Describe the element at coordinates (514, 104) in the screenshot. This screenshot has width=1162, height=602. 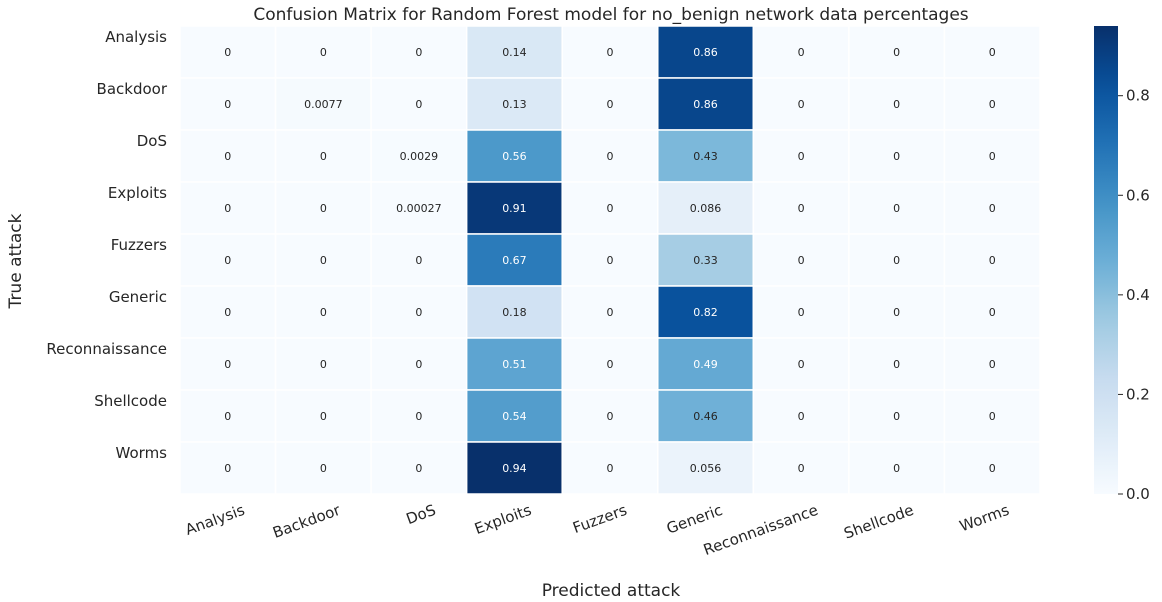
I see `cell-value-label: 0.13` at that location.